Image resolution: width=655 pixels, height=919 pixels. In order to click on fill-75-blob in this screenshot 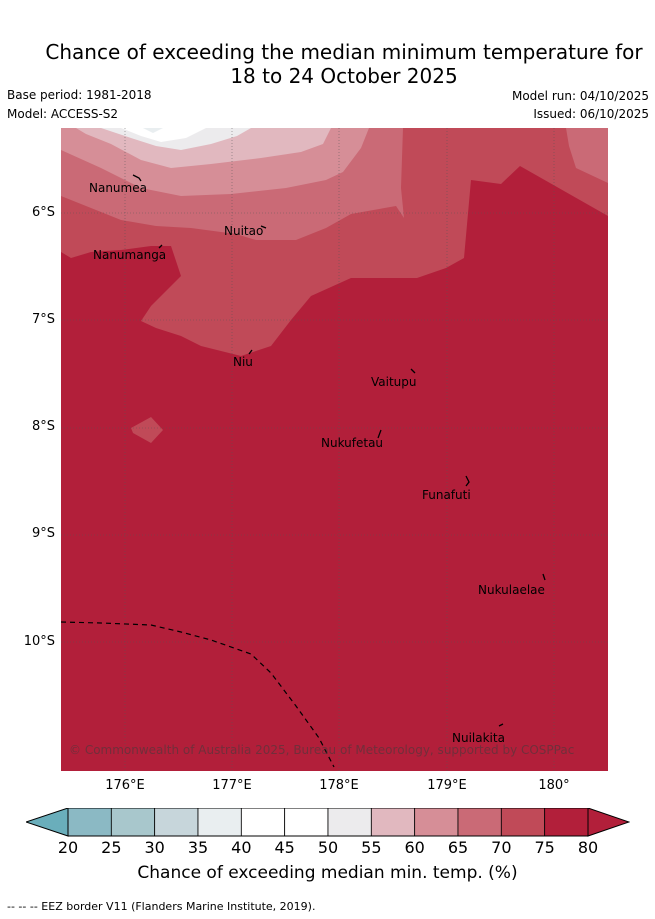, I will do `click(147, 430)`.